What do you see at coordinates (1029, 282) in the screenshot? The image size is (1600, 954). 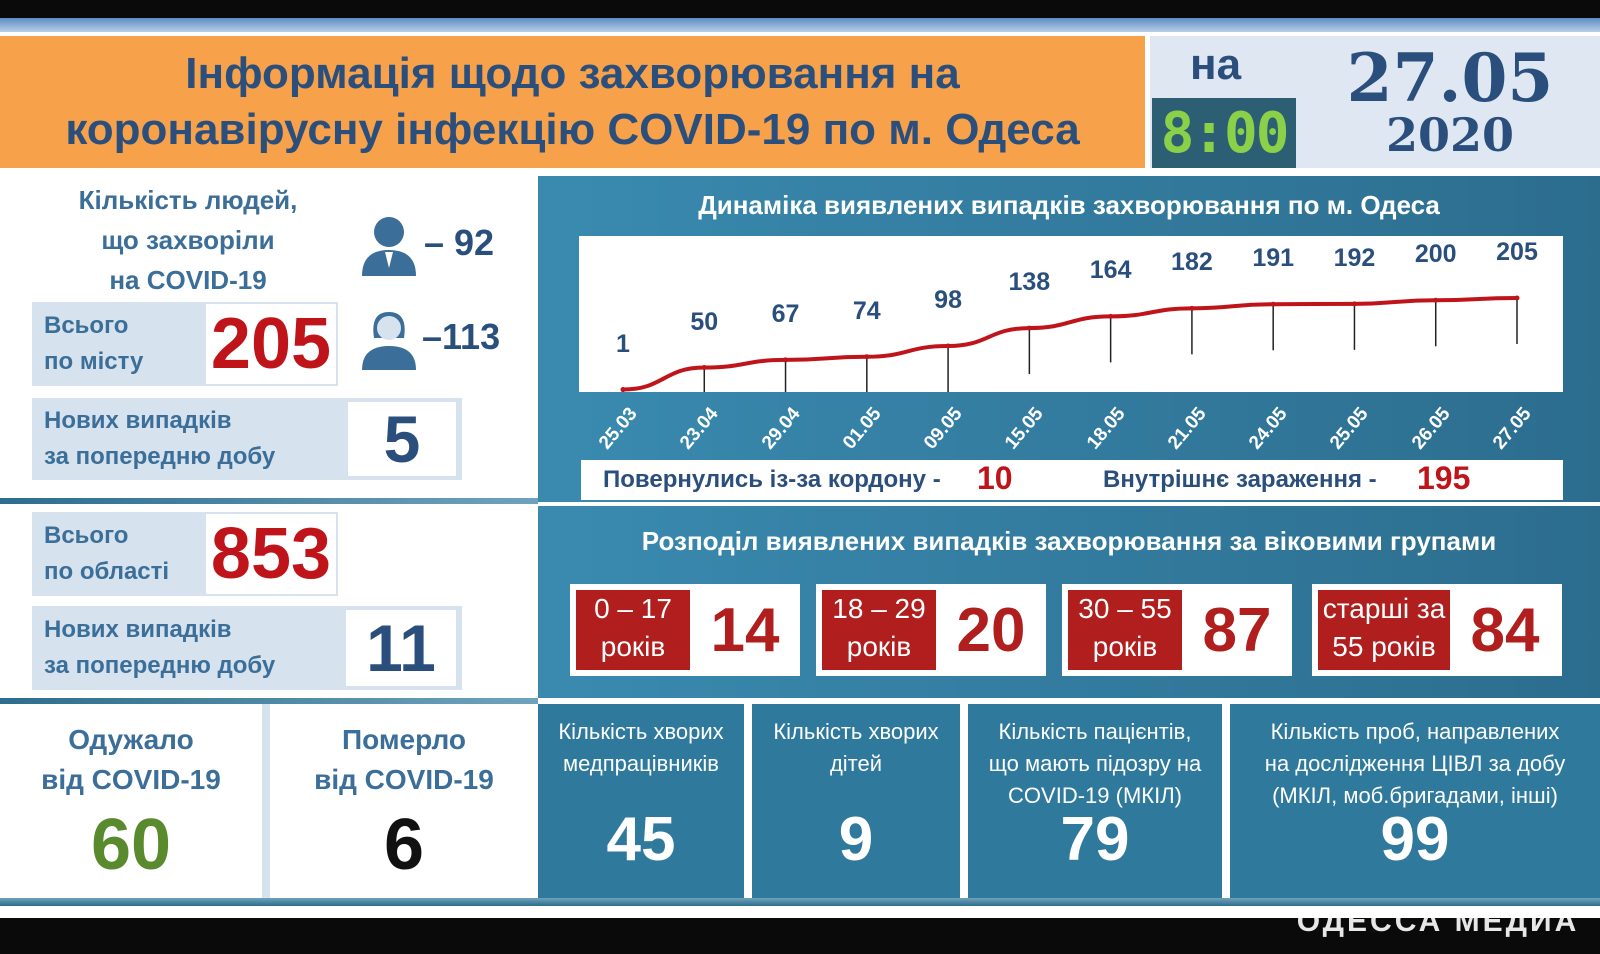 I see `point-value-label: 138` at bounding box center [1029, 282].